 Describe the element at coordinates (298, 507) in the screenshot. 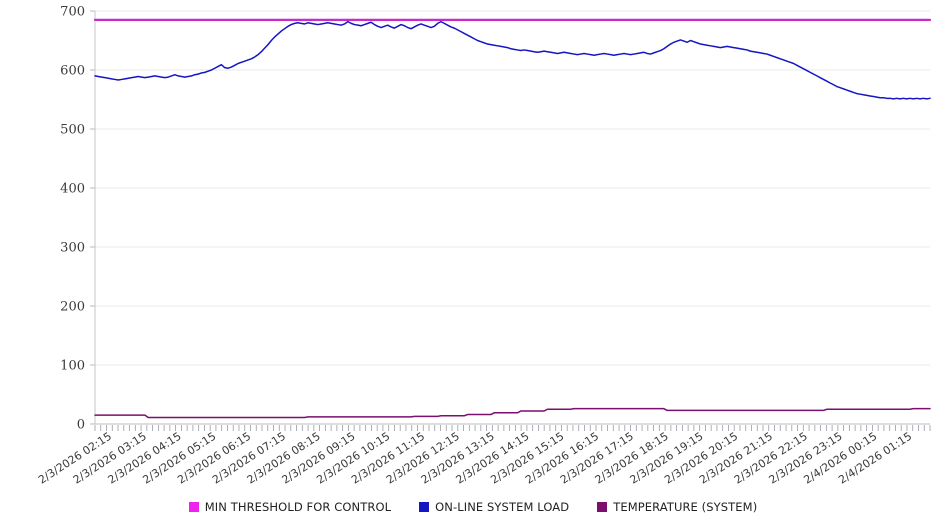

I see `legend-label: MIN THRESHOLD FOR CONTROL` at that location.